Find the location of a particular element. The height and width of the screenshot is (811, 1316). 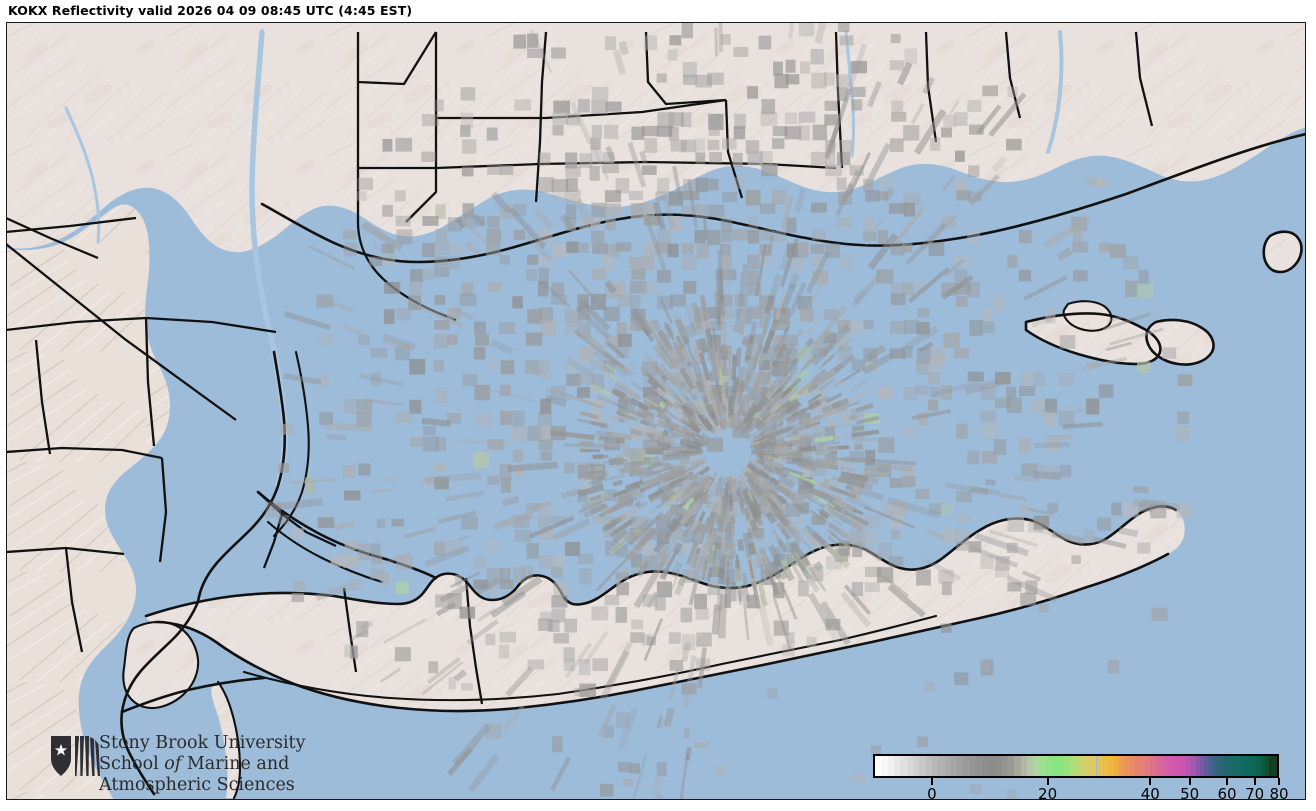

colorbar-tick-label: 70 is located at coordinates (1255, 792).